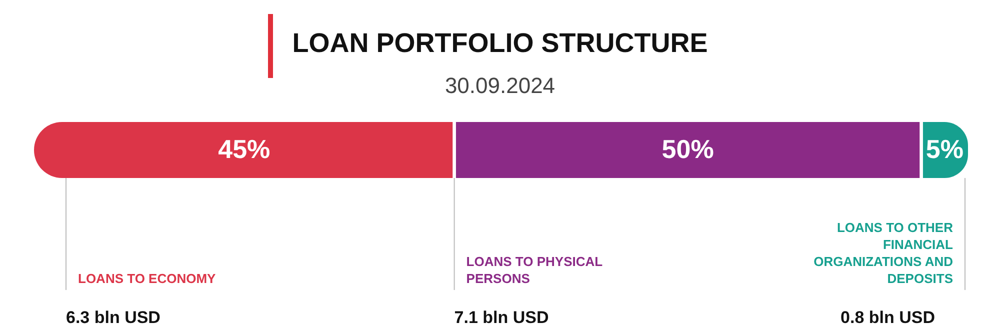  I want to click on chart-title: LOAN PORTFOLIO STRUCTURE, so click(500, 43).